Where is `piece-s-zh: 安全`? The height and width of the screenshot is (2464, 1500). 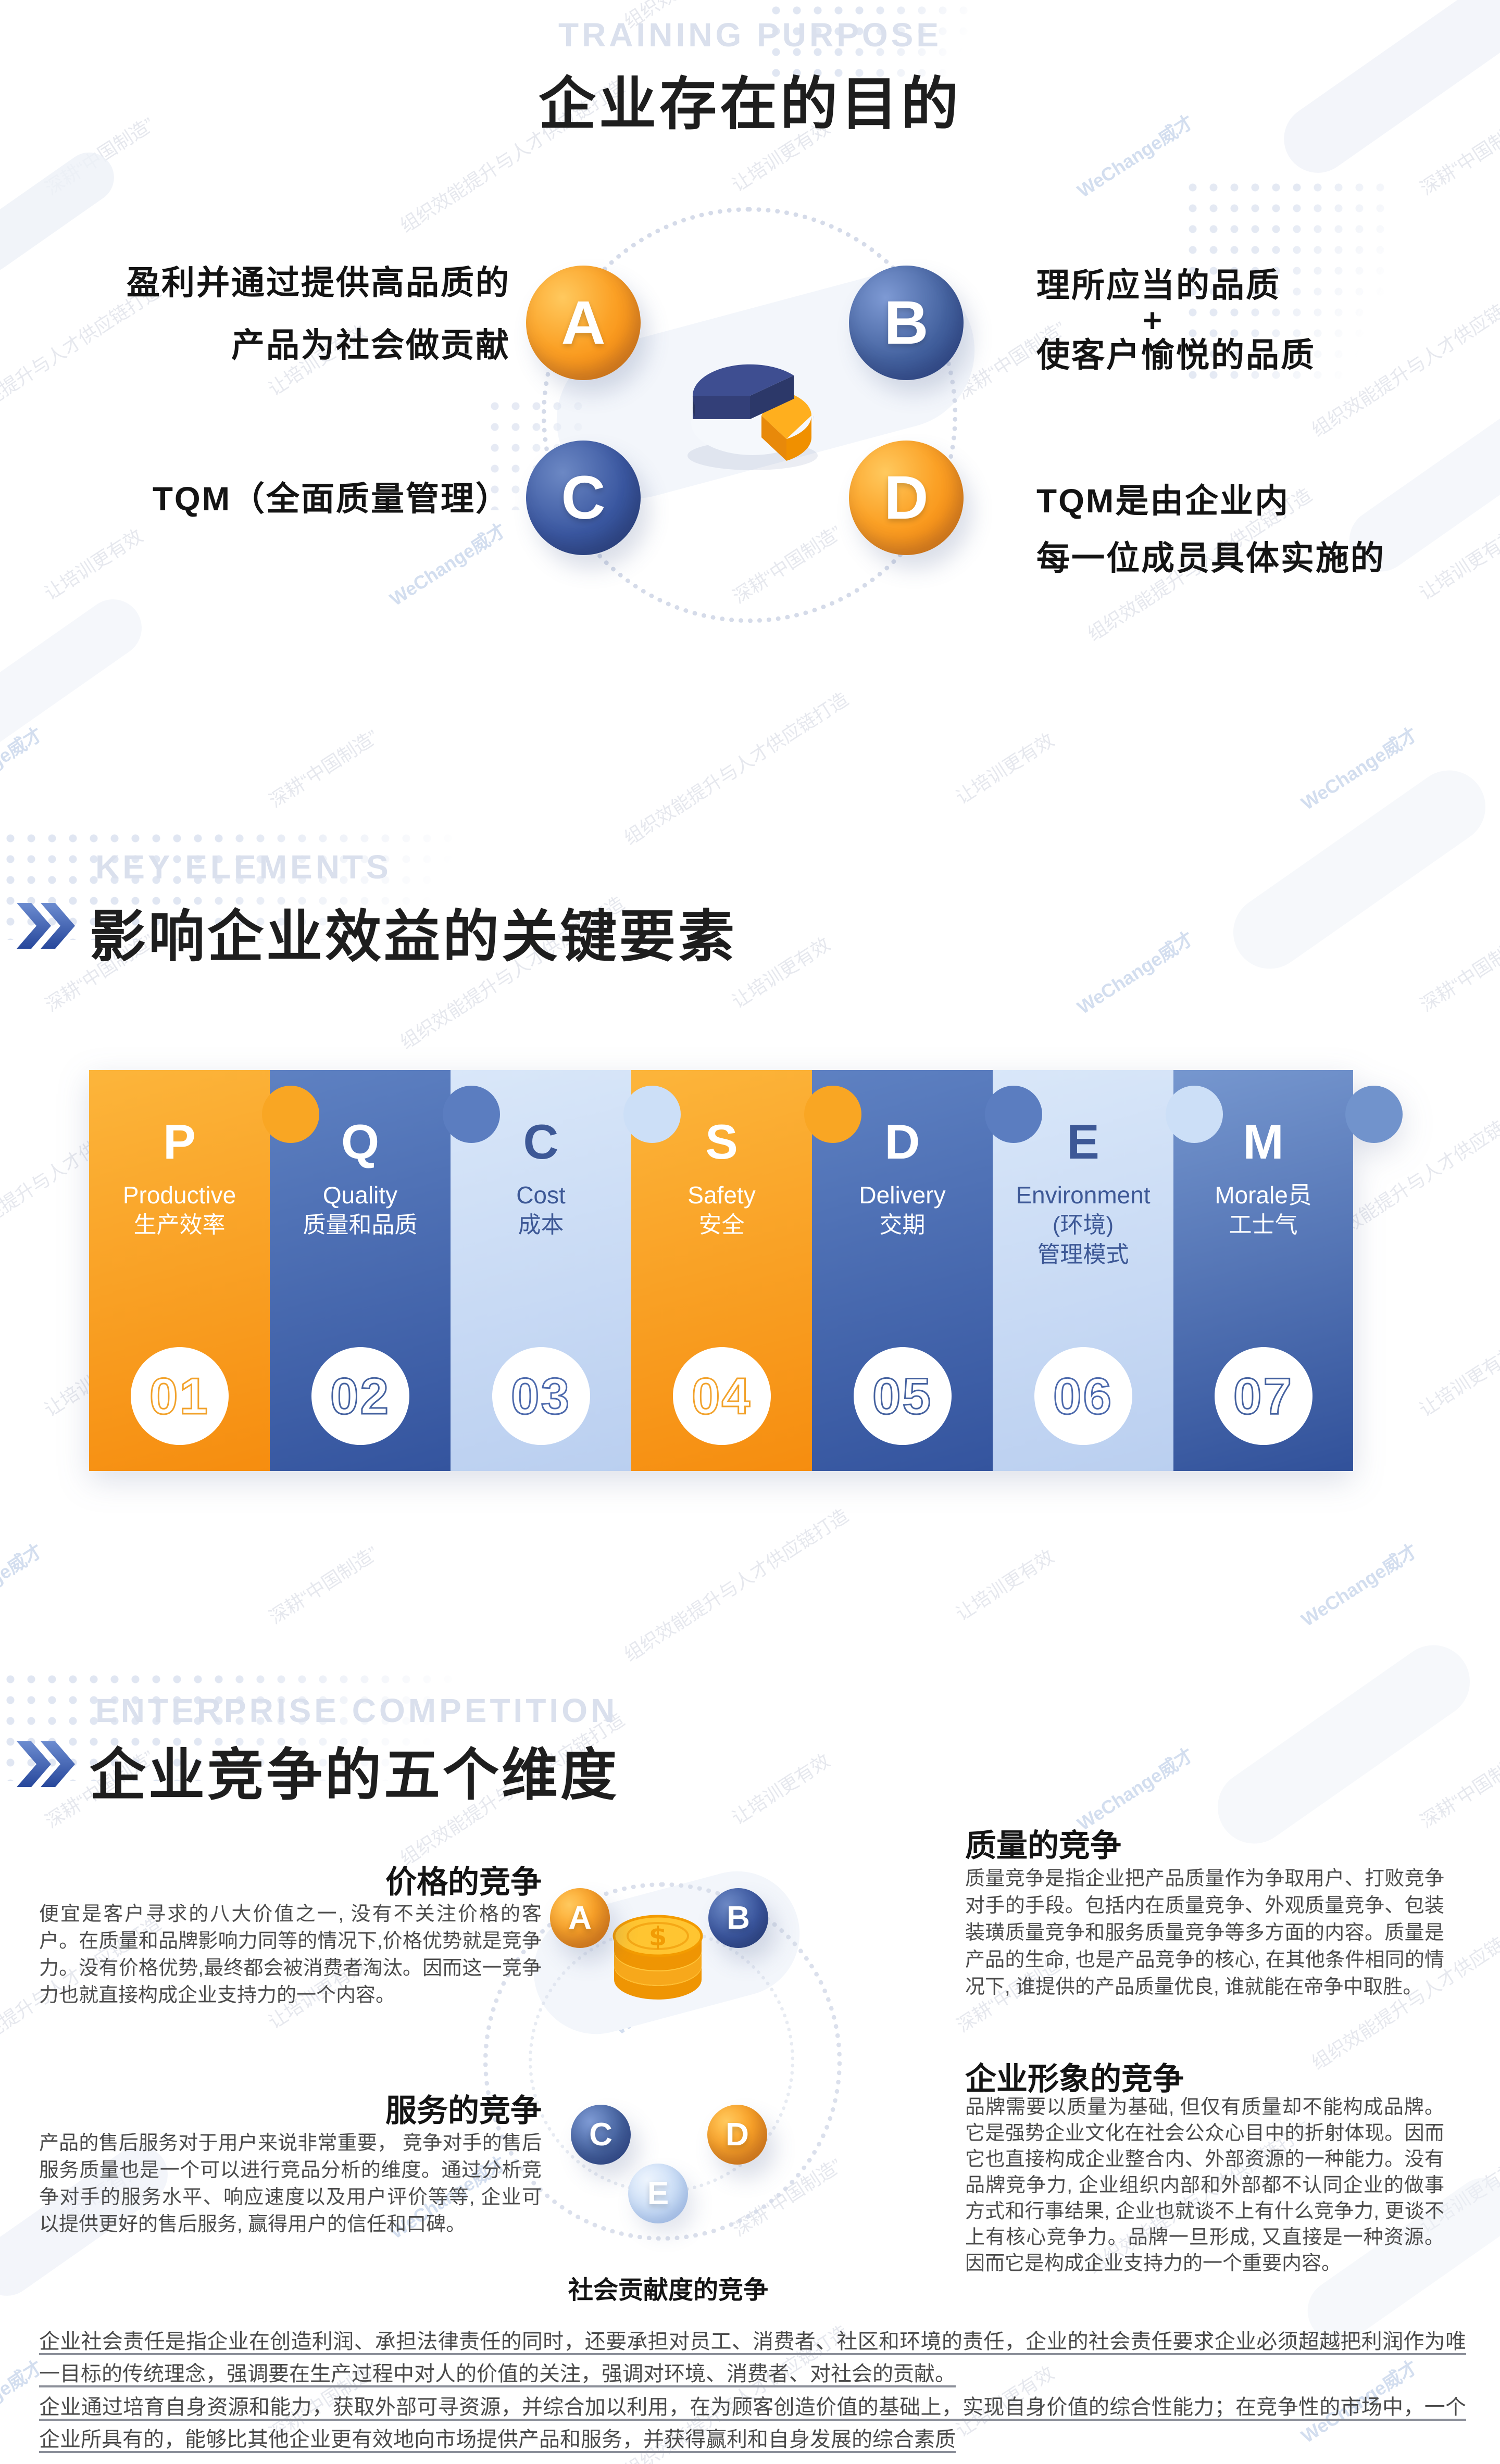
piece-s-zh: 安全 is located at coordinates (721, 1225).